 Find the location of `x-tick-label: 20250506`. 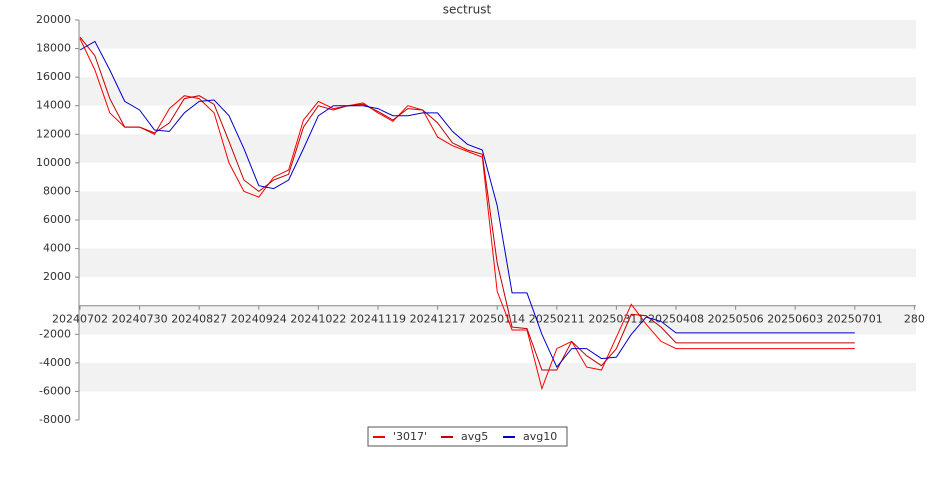

x-tick-label: 20250506 is located at coordinates (736, 319).